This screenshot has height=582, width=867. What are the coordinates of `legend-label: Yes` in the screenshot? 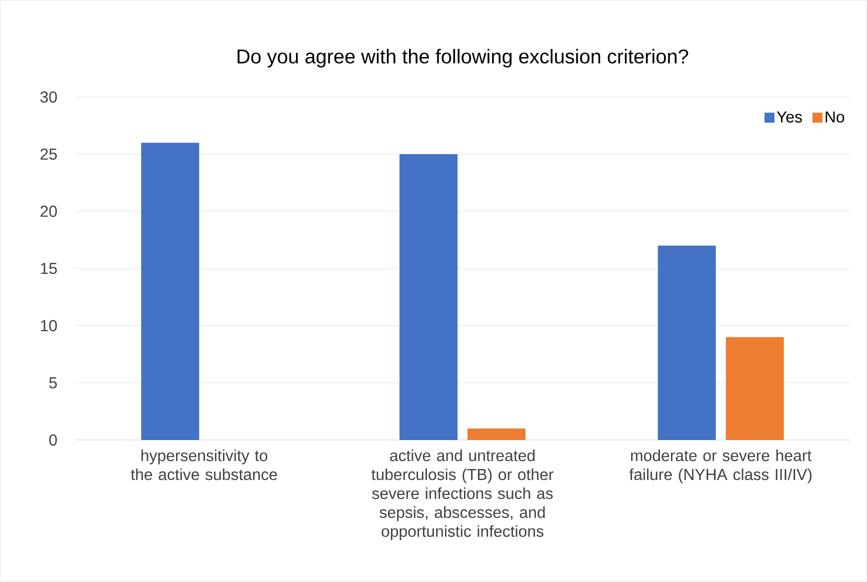 It's located at (789, 117).